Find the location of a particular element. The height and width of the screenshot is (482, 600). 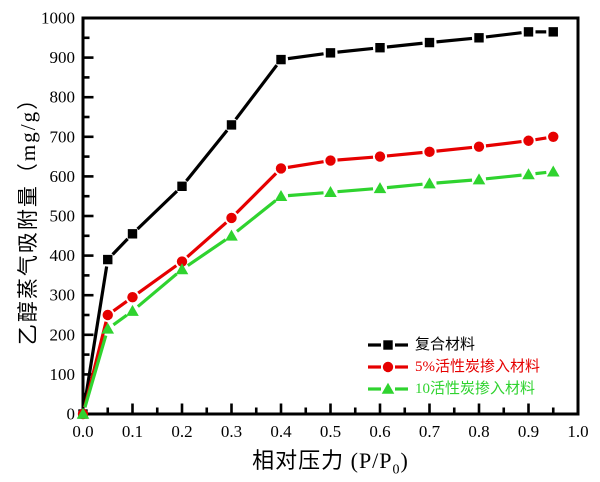

legend-item-10pct-activated-carbon: 10活性炭掺入材料 is located at coordinates (454, 389).